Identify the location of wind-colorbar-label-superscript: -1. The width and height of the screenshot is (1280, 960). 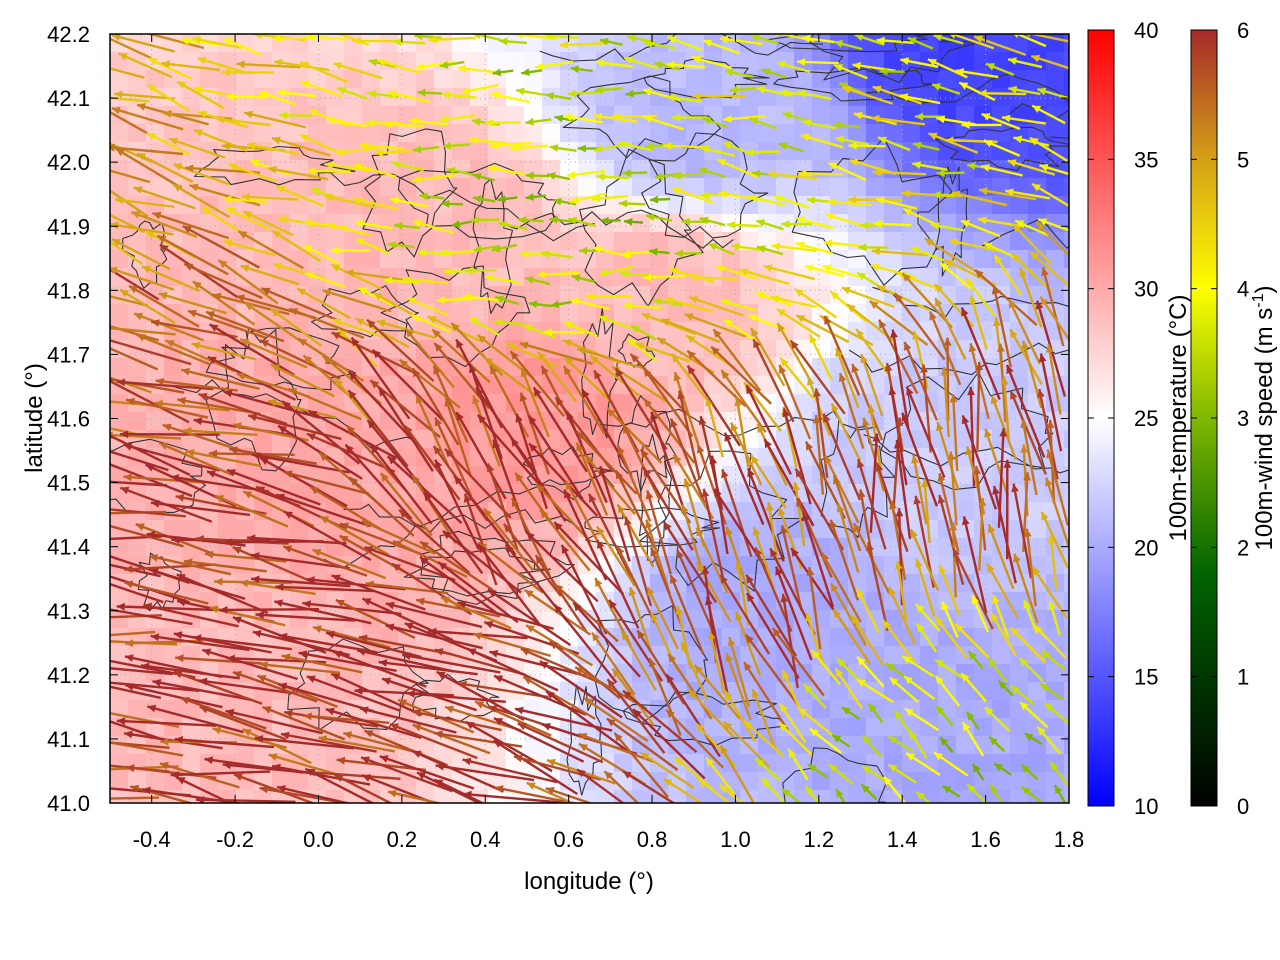
(1258, 300).